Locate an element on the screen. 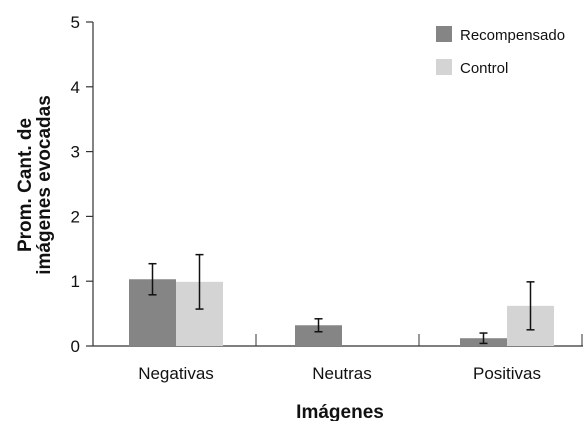 This screenshot has height=421, width=583. y-tick-label: 5 is located at coordinates (75, 22).